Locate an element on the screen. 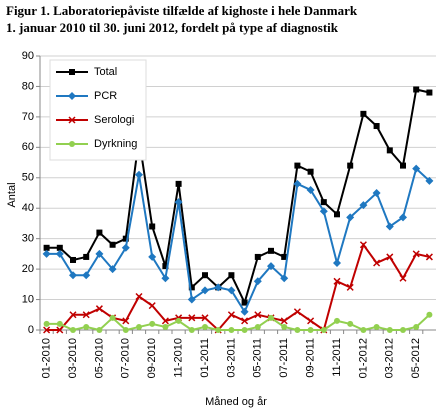  y-tick-label: 50 is located at coordinates (28, 178).